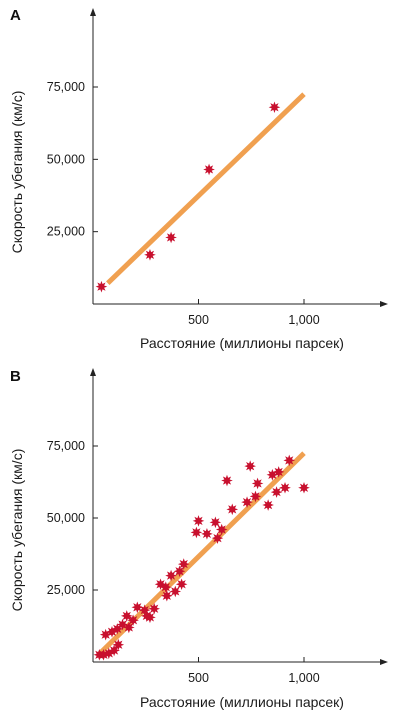 The width and height of the screenshot is (400, 714). What do you see at coordinates (198, 678) in the screenshot?
I see `panel-b-x-tick-label: 500` at bounding box center [198, 678].